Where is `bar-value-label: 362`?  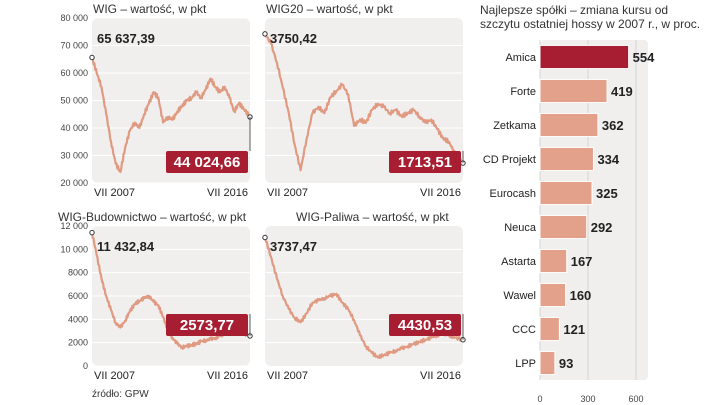
bar-value-label: 362 is located at coordinates (613, 125).